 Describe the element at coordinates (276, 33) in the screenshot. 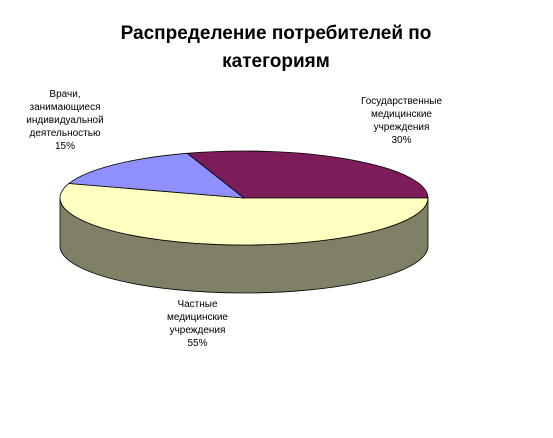

I see `chart-title-line-1: Распределение потребителей по` at that location.